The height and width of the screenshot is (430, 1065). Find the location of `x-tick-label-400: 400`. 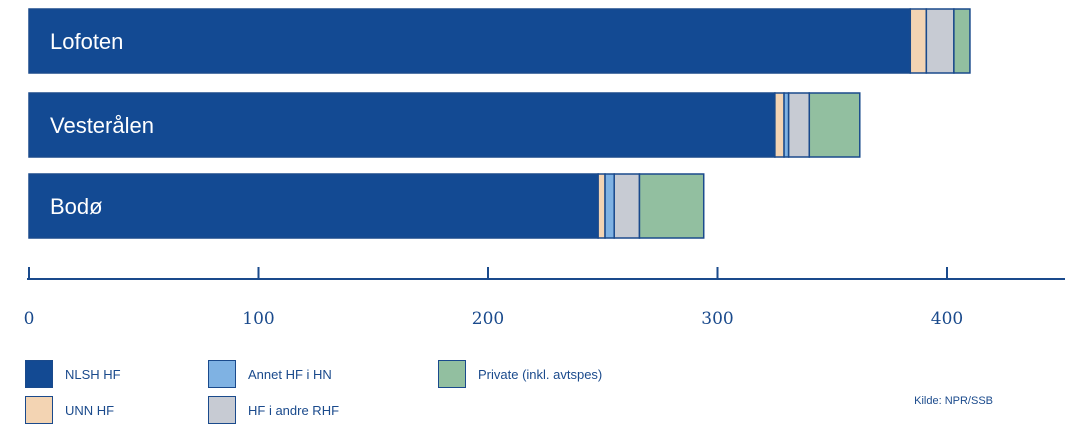

x-tick-label-400: 400 is located at coordinates (947, 319).